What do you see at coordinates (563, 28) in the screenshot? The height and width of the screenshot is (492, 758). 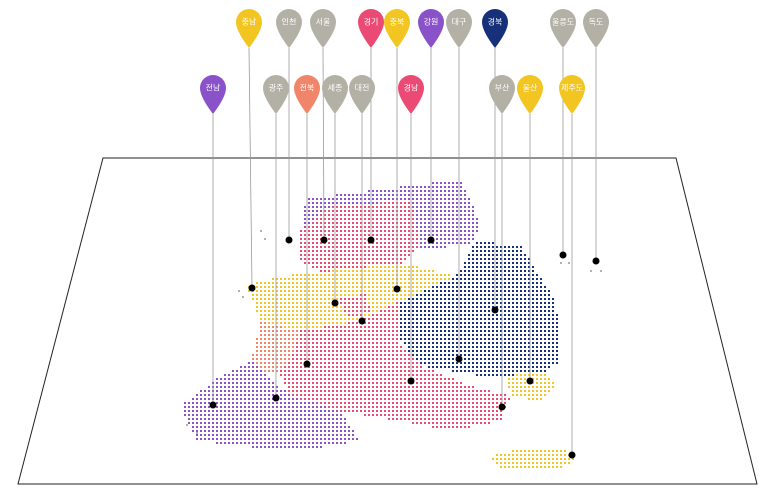 I see `map-pin-ulleungdo: 울릉도` at bounding box center [563, 28].